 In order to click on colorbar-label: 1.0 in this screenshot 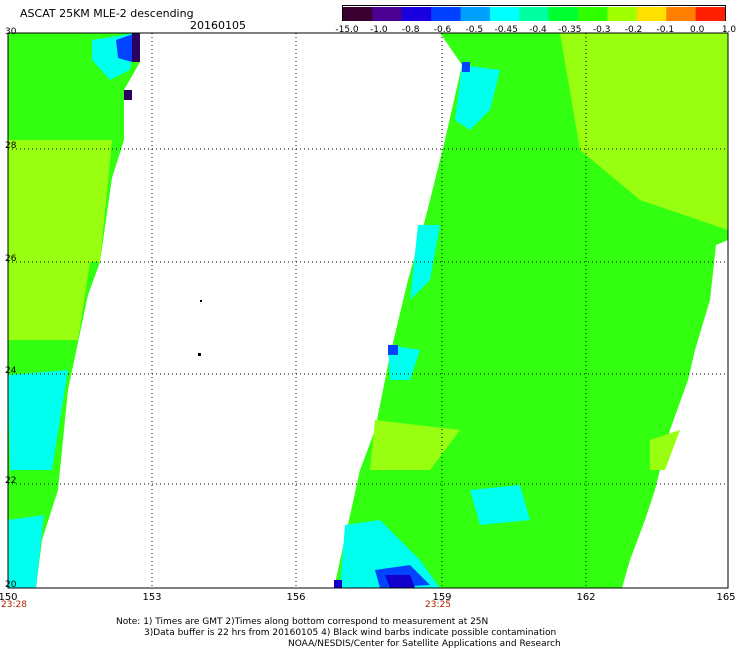, I will do `click(729, 30)`.